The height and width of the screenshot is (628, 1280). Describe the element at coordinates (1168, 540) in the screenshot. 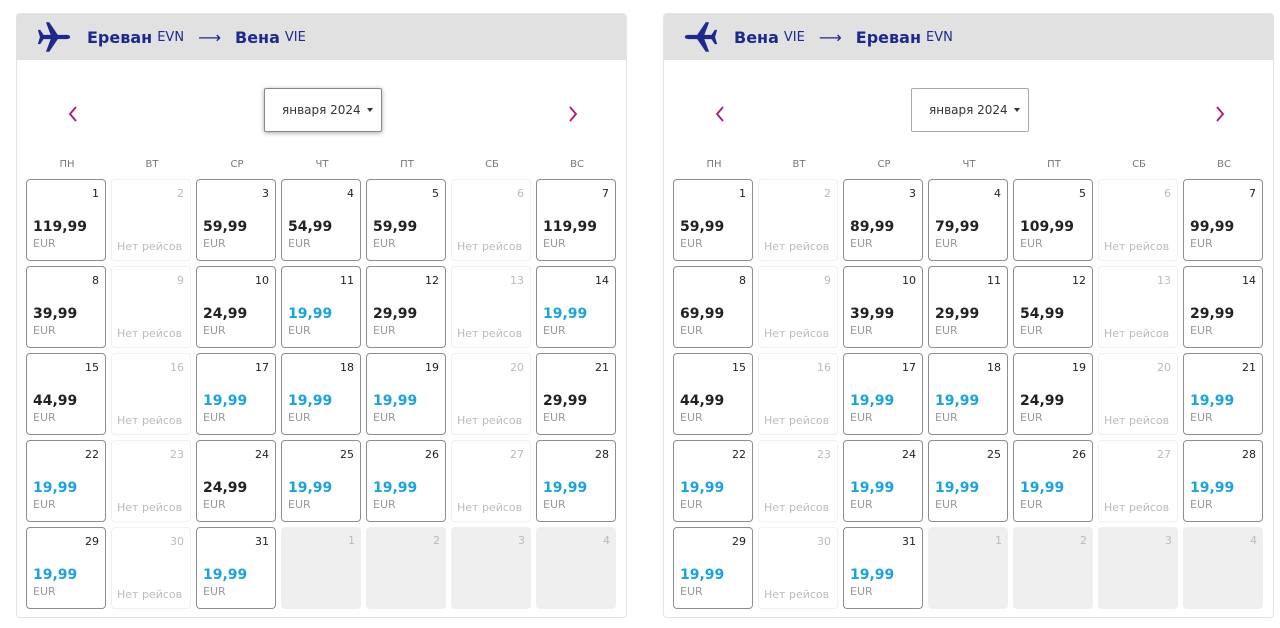

I see `day-number: 3` at that location.